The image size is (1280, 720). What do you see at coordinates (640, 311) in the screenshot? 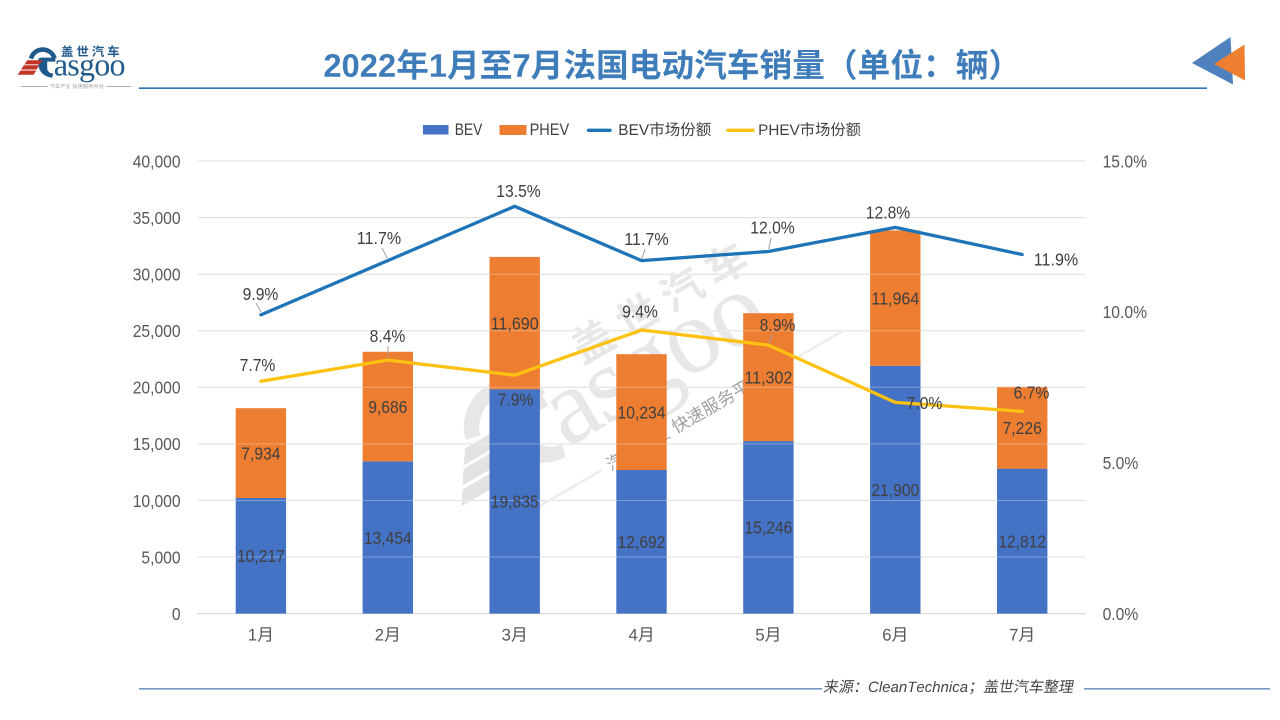
I see `svg-text: 9.4%` at bounding box center [640, 311].